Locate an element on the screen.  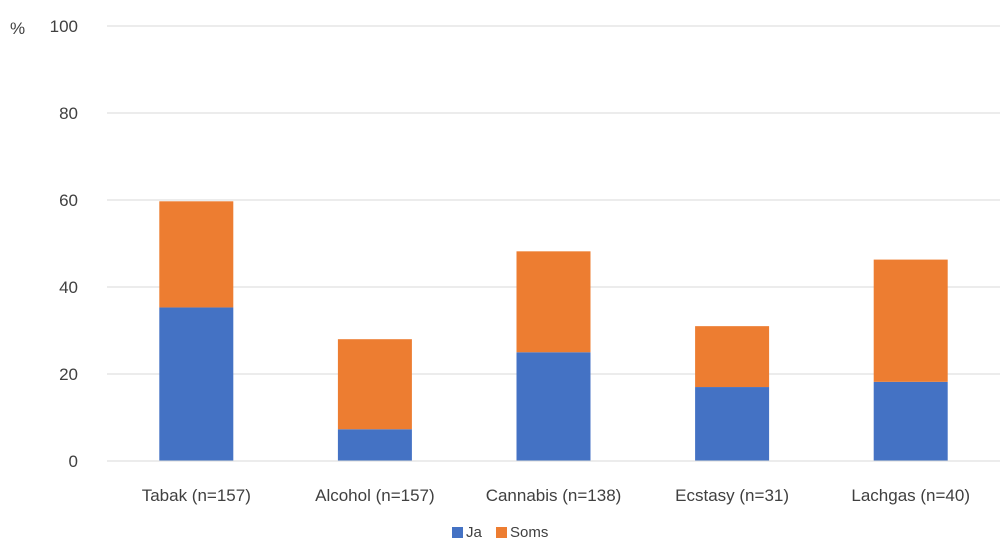
legend-label-ja: Ja is located at coordinates (474, 532).